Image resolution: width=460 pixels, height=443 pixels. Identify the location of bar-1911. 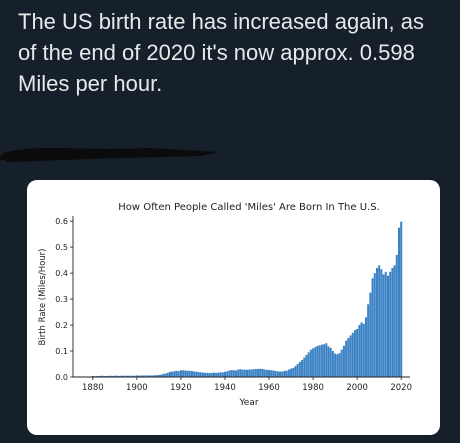
(161, 375).